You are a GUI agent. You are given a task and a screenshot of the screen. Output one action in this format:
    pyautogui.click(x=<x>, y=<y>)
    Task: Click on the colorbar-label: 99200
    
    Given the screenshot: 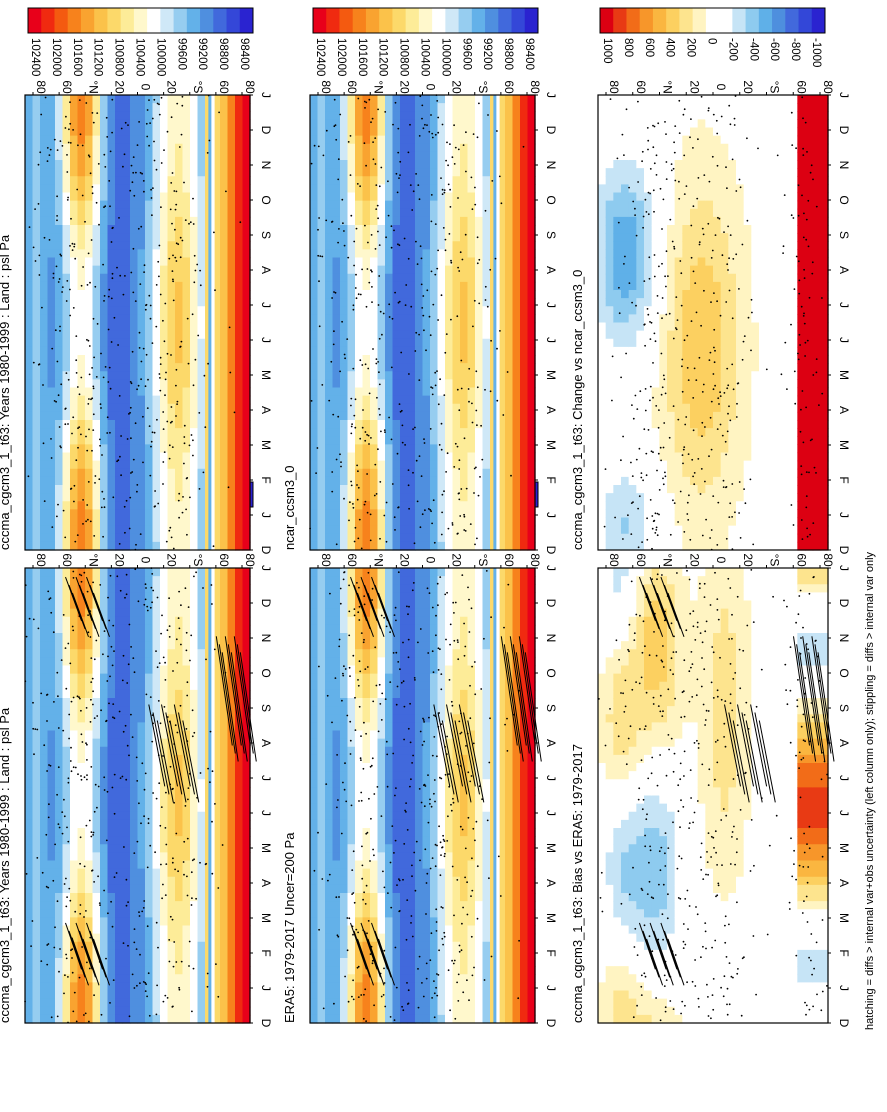 What is the action you would take?
    pyautogui.click(x=487, y=54)
    